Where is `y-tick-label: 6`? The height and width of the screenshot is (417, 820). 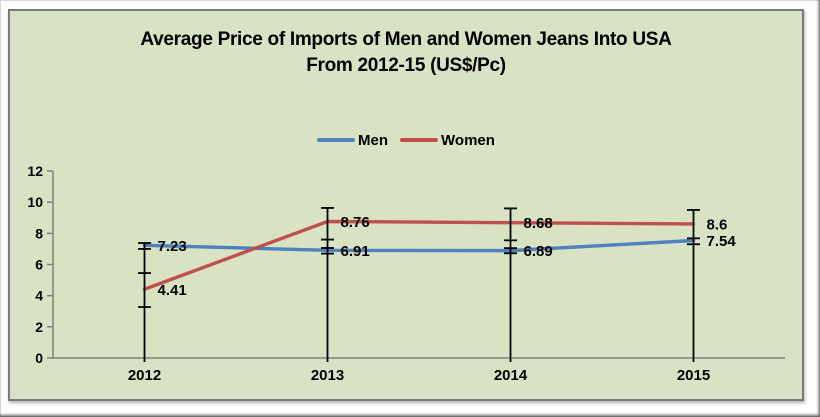 y-tick-label: 6 is located at coordinates (39, 265).